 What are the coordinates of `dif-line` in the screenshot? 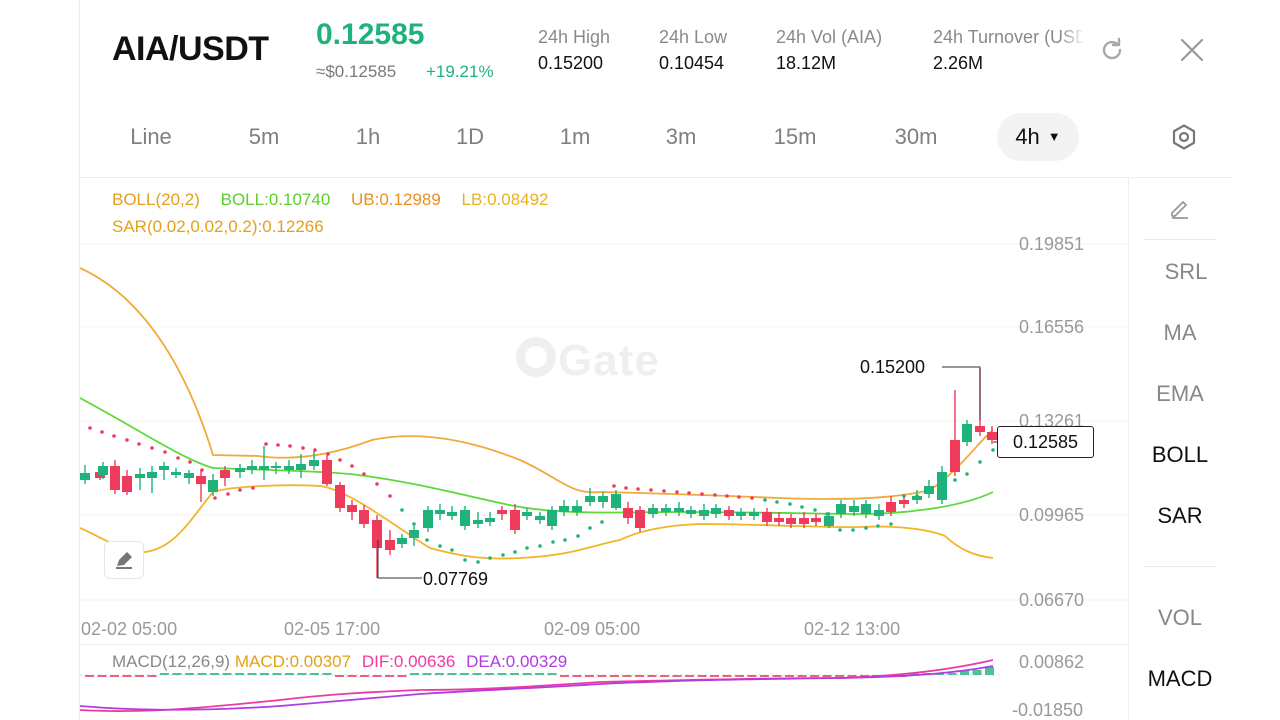 It's located at (537, 685).